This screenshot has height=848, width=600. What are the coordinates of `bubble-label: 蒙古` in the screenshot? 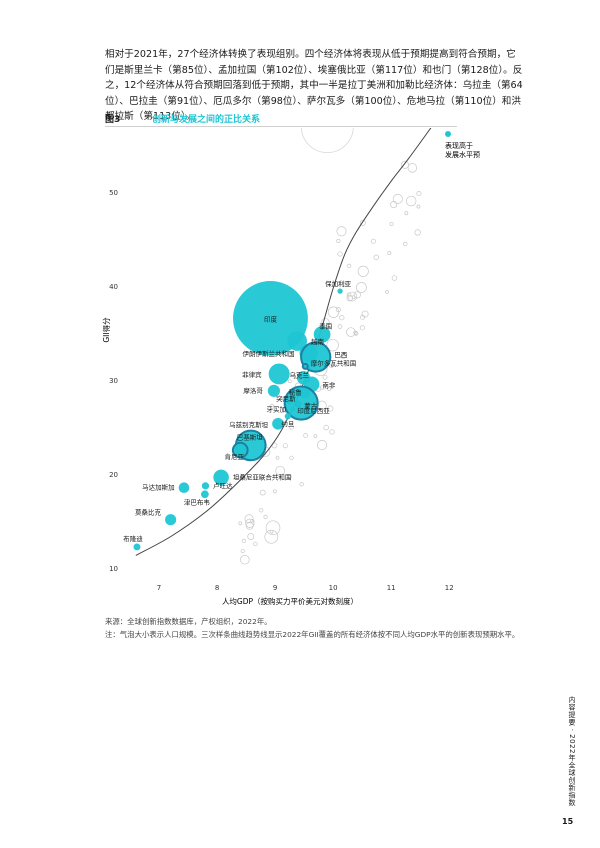 It's located at (311, 405).